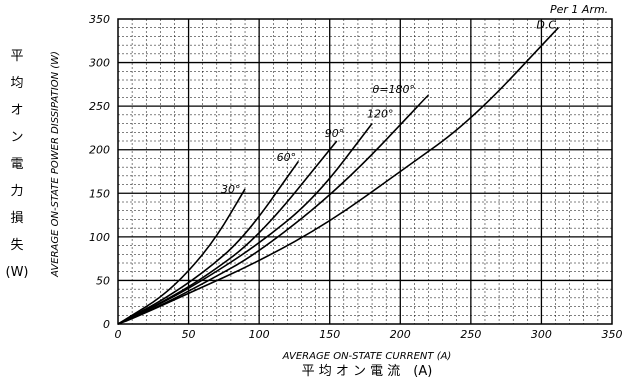  What do you see at coordinates (369, 334) in the screenshot?
I see `x-tick-labels: 0 50 100 150 200 250 300 350` at bounding box center [369, 334].